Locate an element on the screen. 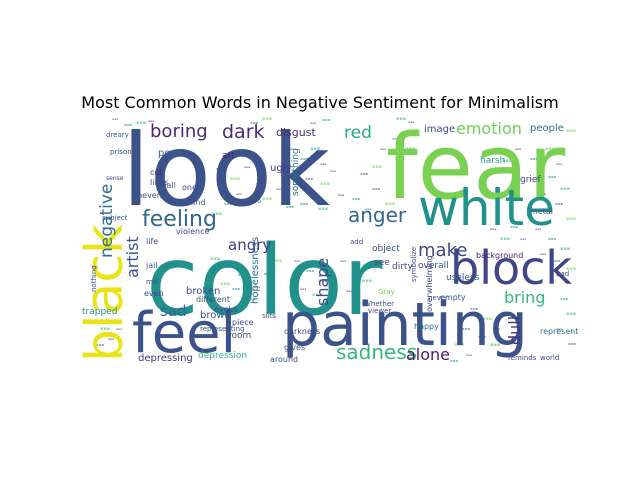 Image resolution: width=640 pixels, height=480 pixels. word-happy: happy is located at coordinates (426, 326).